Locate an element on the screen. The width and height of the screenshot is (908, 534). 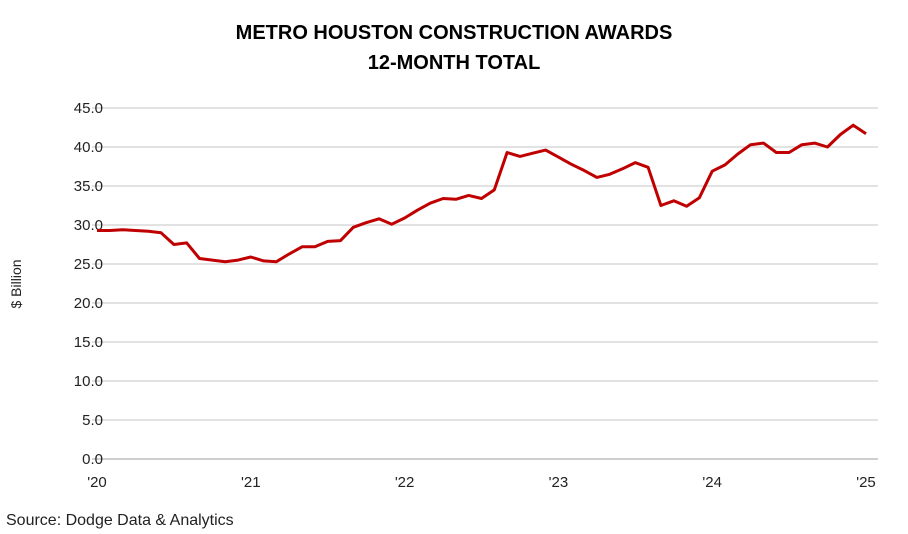
y-tick-label: 20.0 is located at coordinates (88, 303).